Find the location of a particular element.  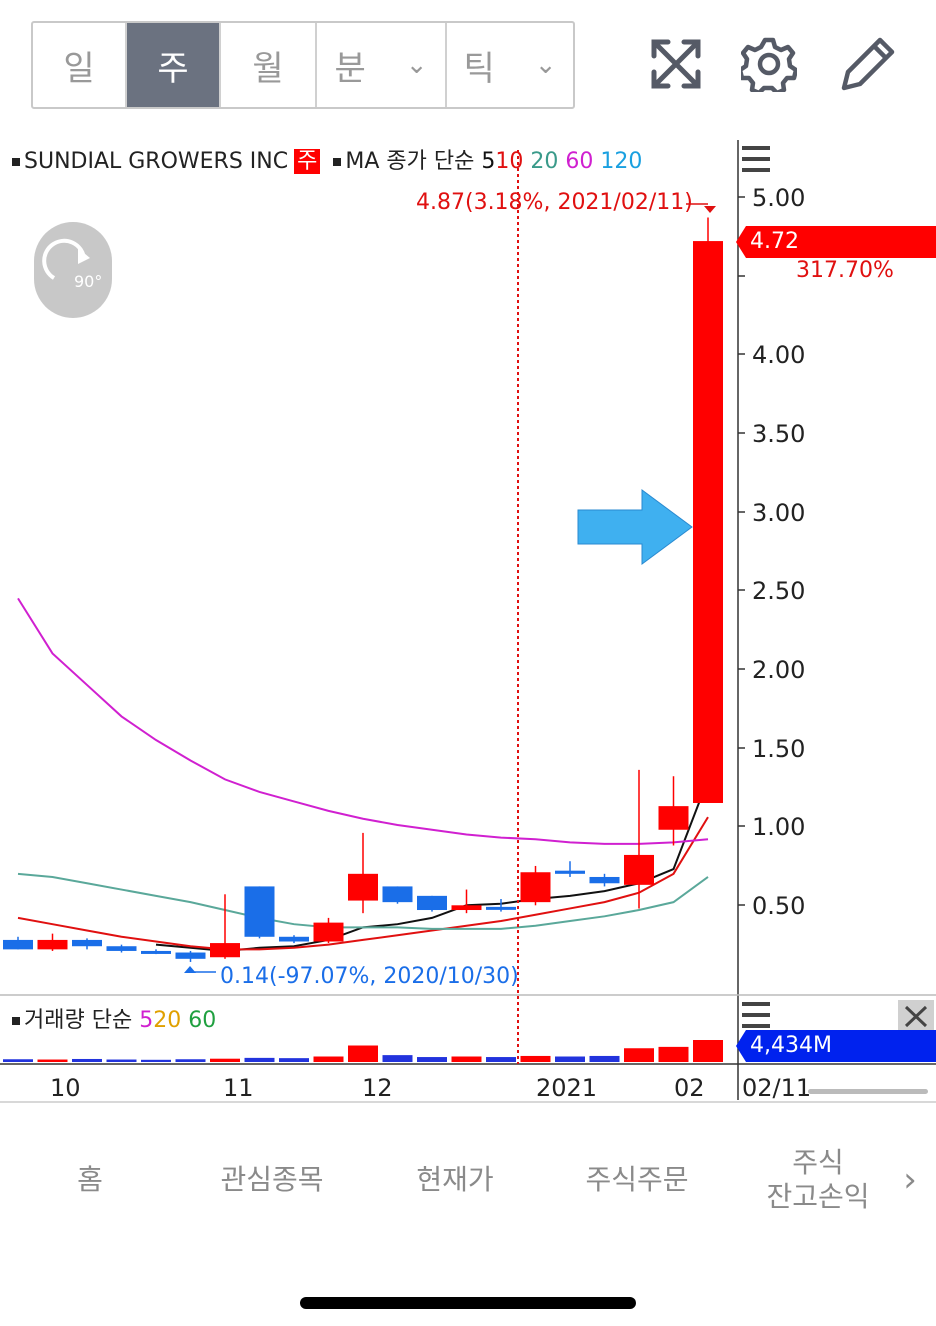

ma-label: MA 종가 단순 is located at coordinates (410, 161).